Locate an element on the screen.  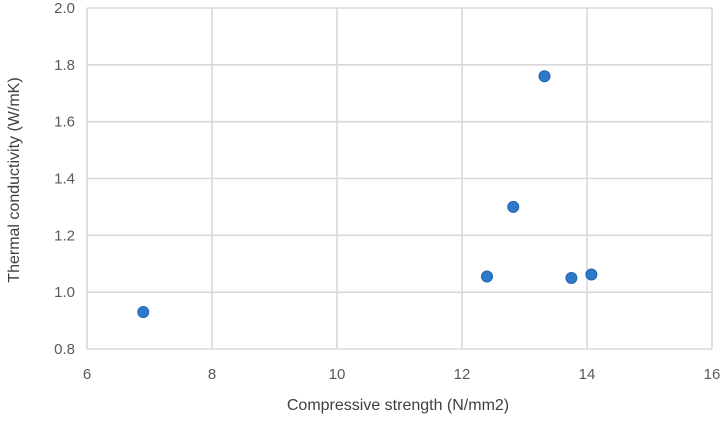
x-tick-label: 12 is located at coordinates (462, 374).